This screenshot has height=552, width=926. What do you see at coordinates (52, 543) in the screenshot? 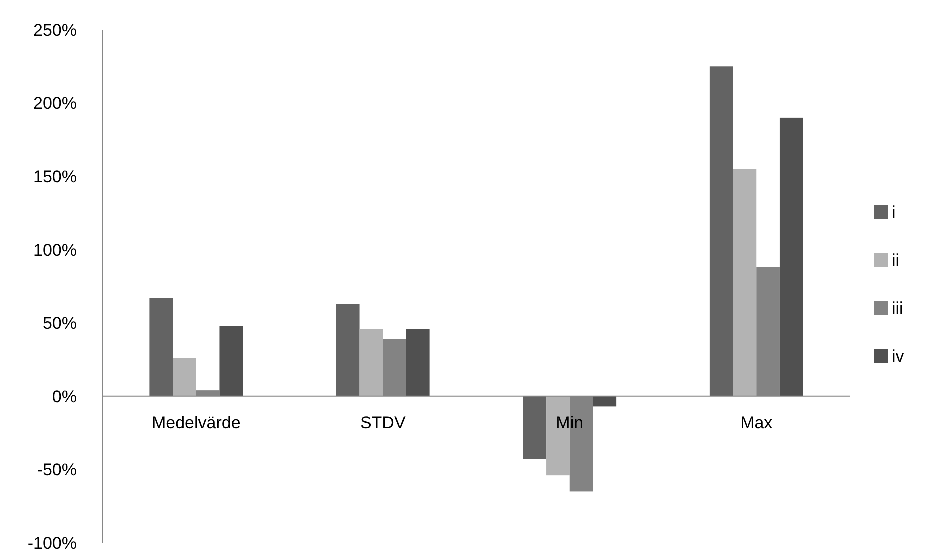
I see `y-tick-label: -100%` at bounding box center [52, 543].